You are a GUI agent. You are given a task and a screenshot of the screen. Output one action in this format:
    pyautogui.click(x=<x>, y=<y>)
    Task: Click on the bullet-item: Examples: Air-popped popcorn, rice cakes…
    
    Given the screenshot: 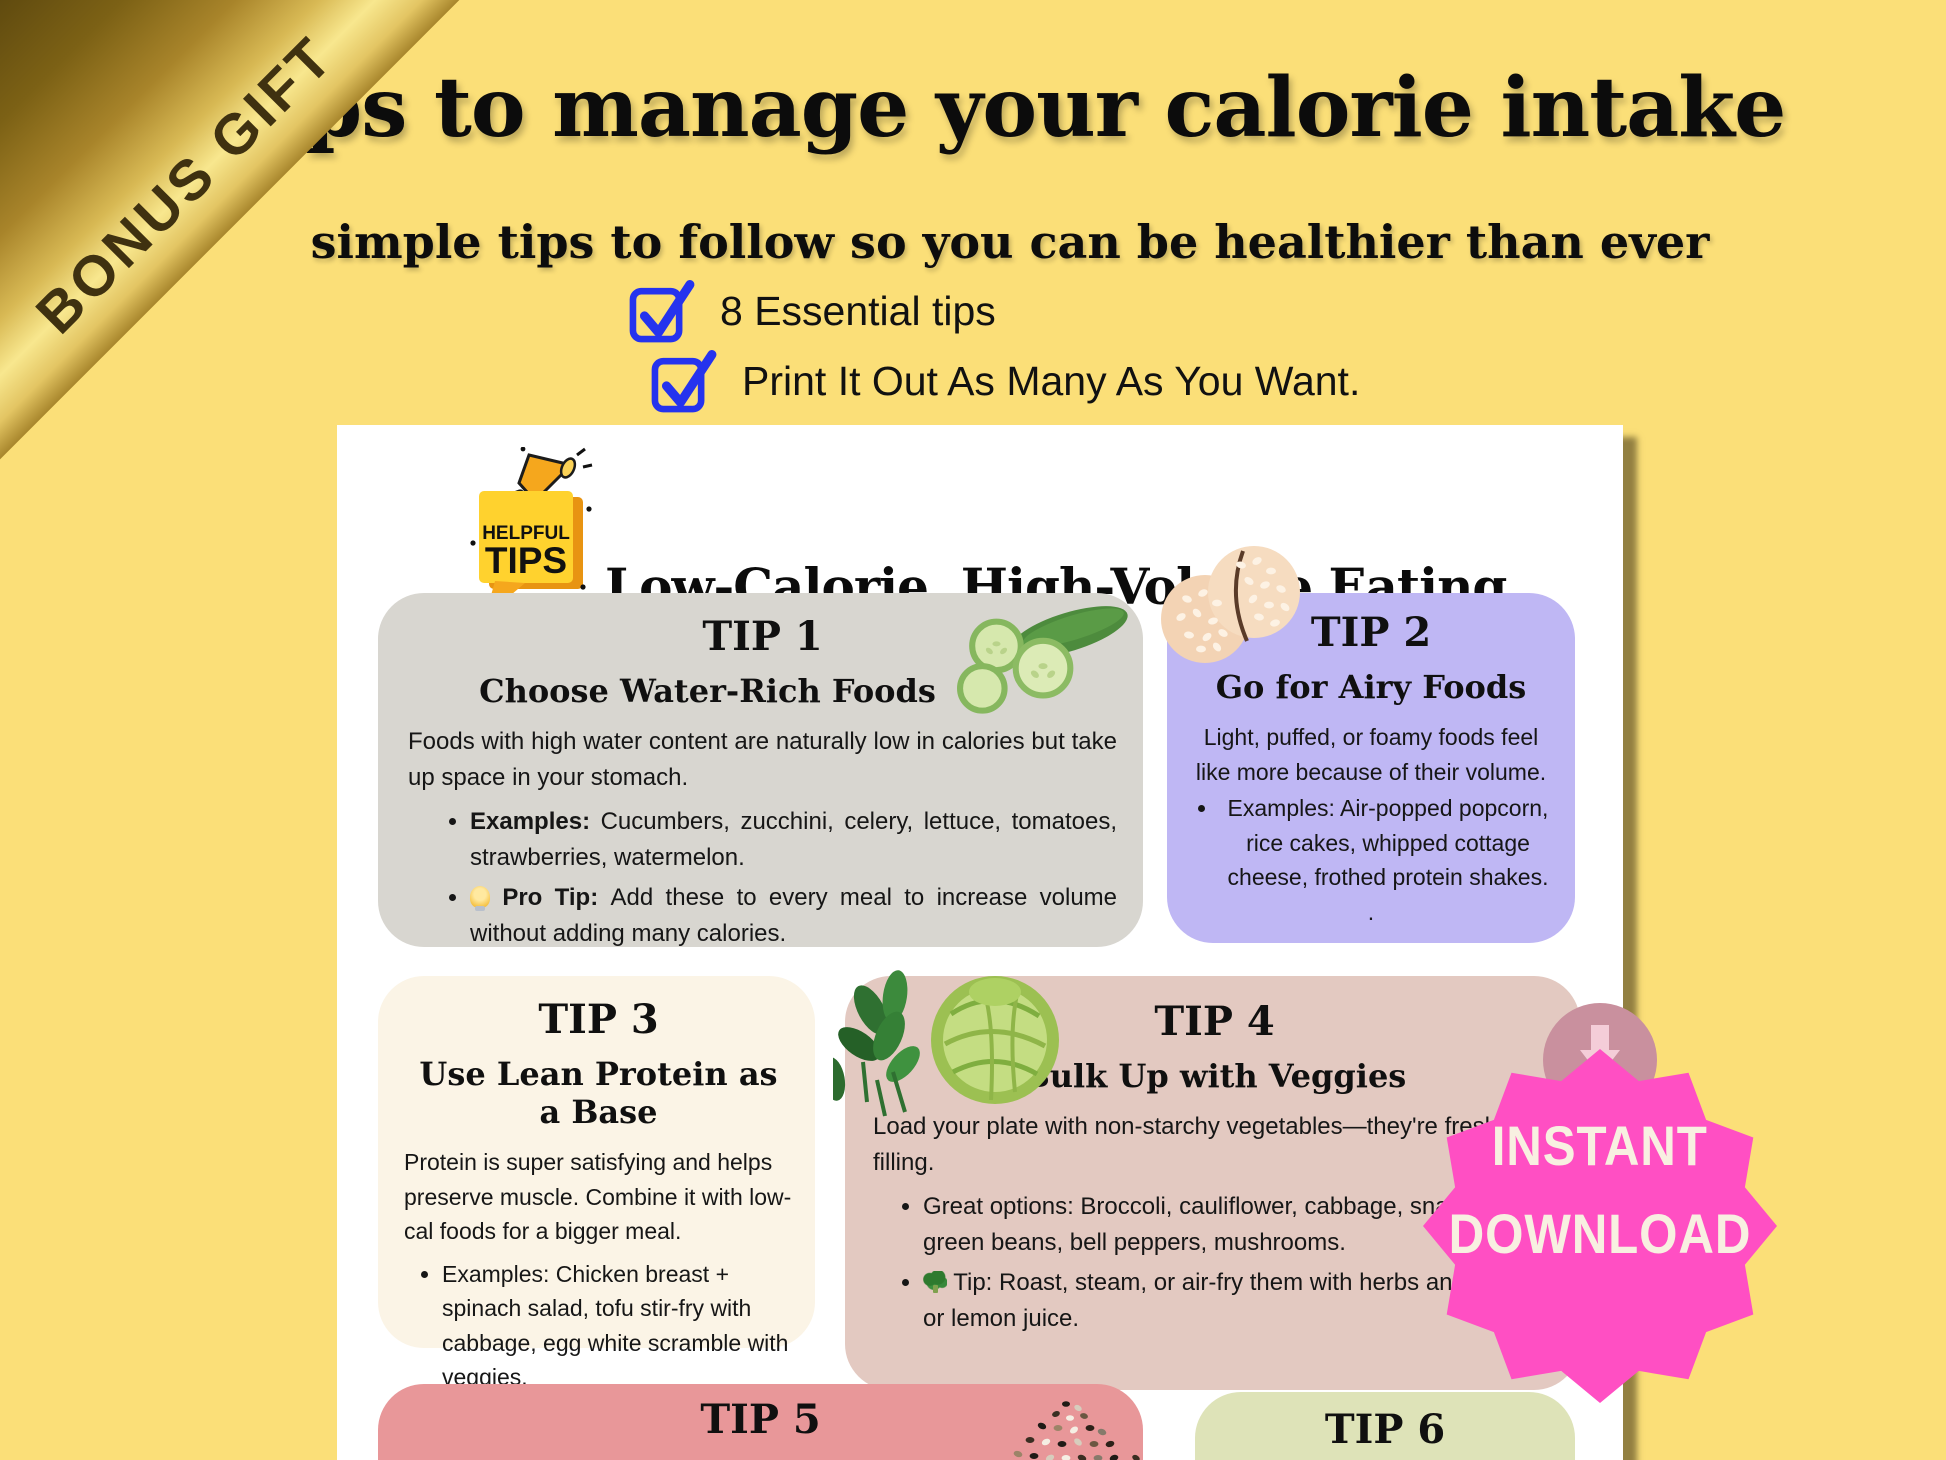 What is the action you would take?
    pyautogui.click(x=1388, y=843)
    